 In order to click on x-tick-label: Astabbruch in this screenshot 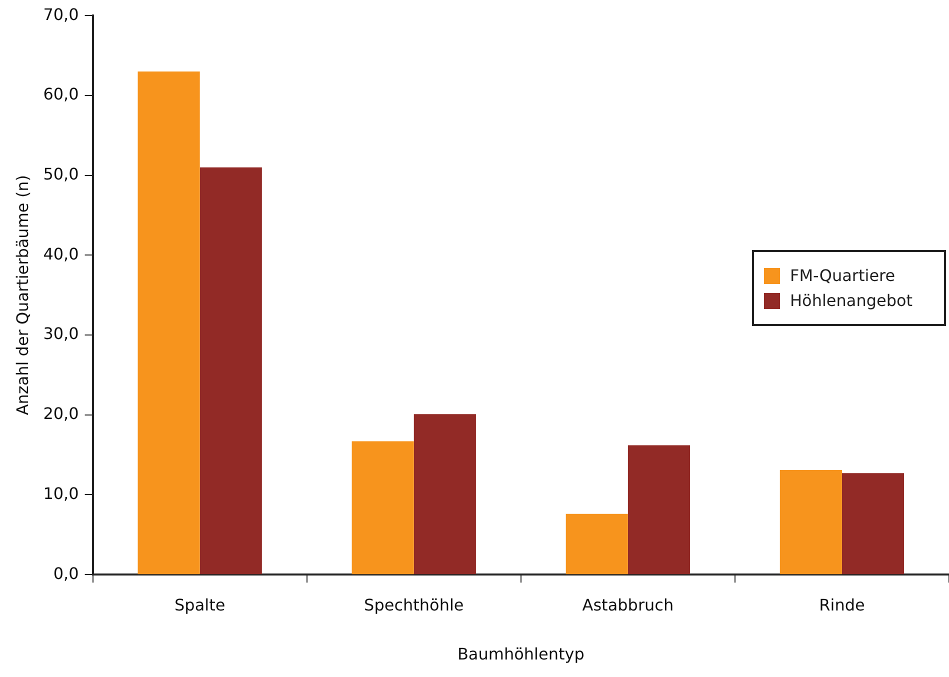, I will do `click(628, 604)`.